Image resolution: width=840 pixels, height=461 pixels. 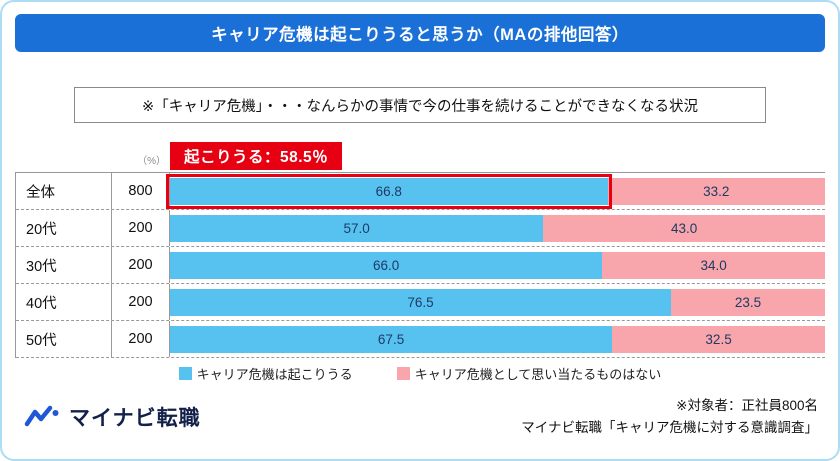 What do you see at coordinates (151, 161) in the screenshot?
I see `percent-unit-label: （%）` at bounding box center [151, 161].